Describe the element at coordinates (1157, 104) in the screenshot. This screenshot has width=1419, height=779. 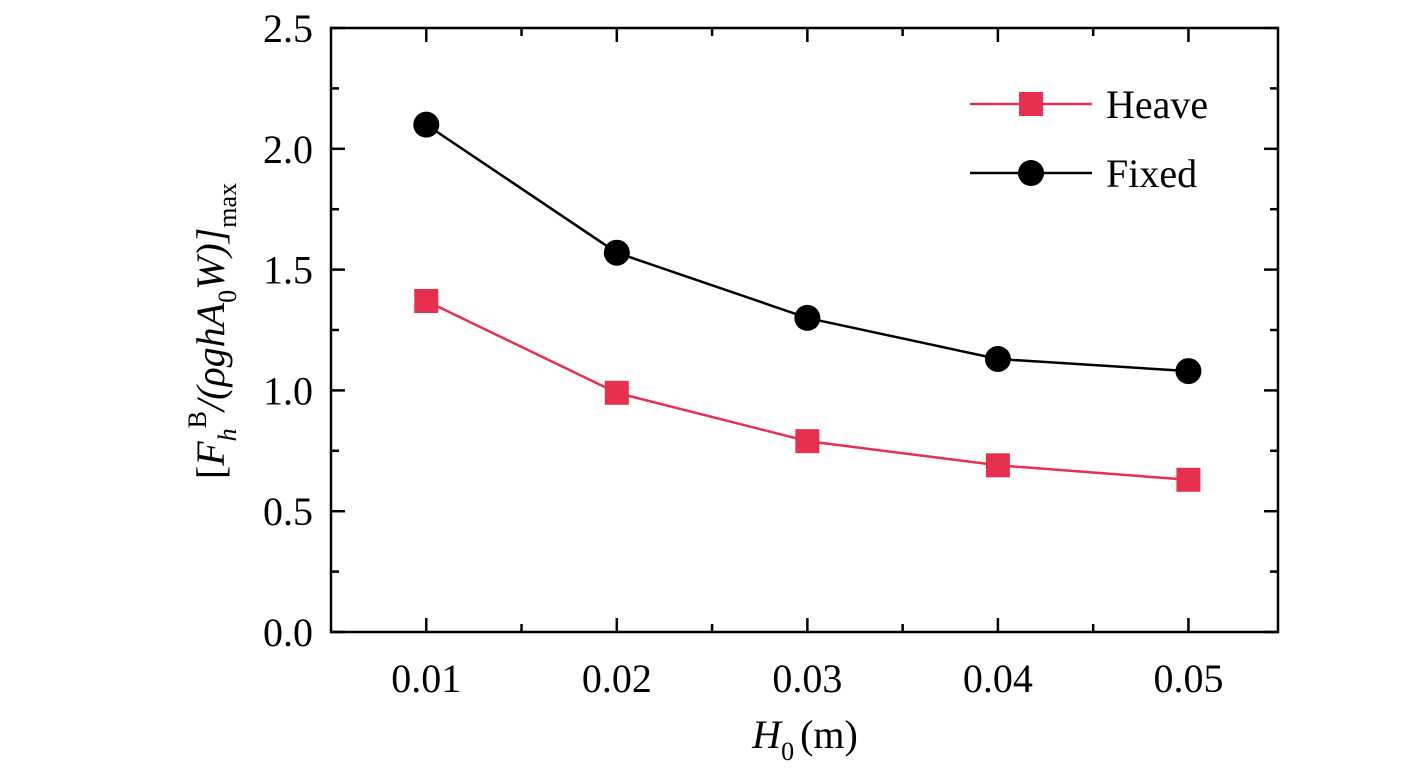
I see `legend-heave-label: Heave` at that location.